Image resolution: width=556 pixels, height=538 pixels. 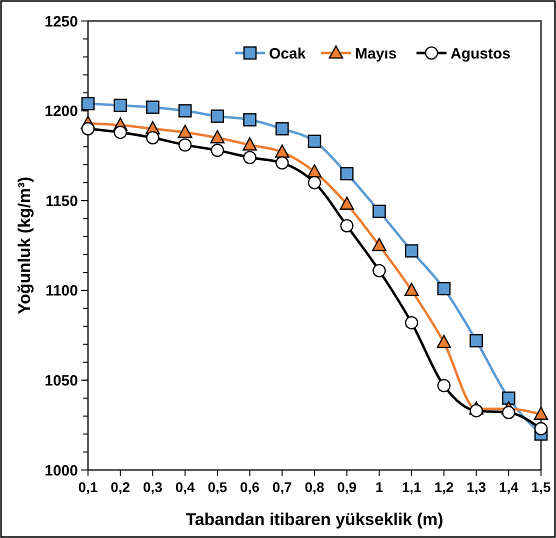 What do you see at coordinates (61, 381) in the screenshot?
I see `y-tick-label: 1050` at bounding box center [61, 381].